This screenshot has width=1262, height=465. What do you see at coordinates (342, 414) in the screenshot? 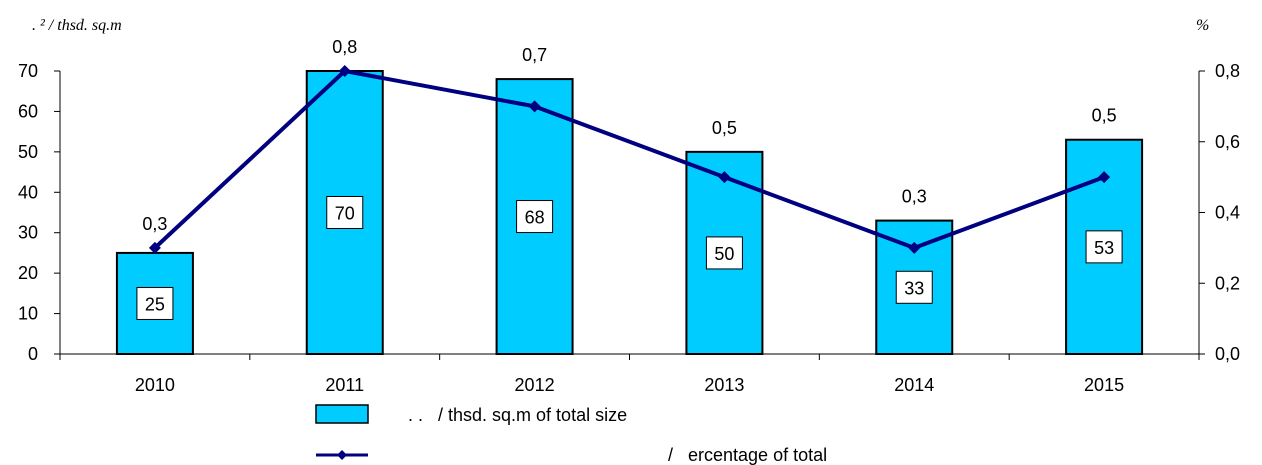
I see `legend-bar-swatch` at bounding box center [342, 414].